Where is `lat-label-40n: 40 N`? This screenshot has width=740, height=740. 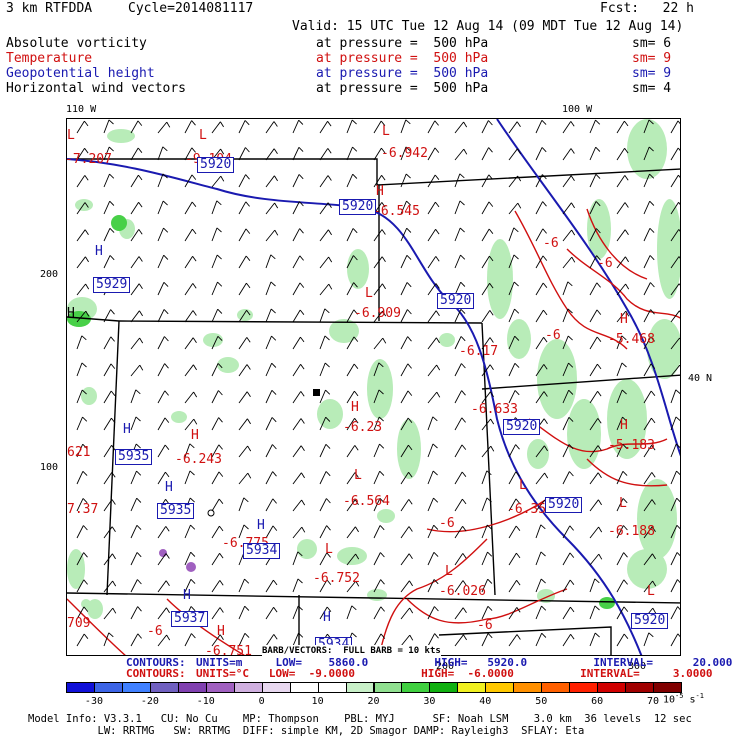
lat-label-40n: 40 N is located at coordinates (700, 378).